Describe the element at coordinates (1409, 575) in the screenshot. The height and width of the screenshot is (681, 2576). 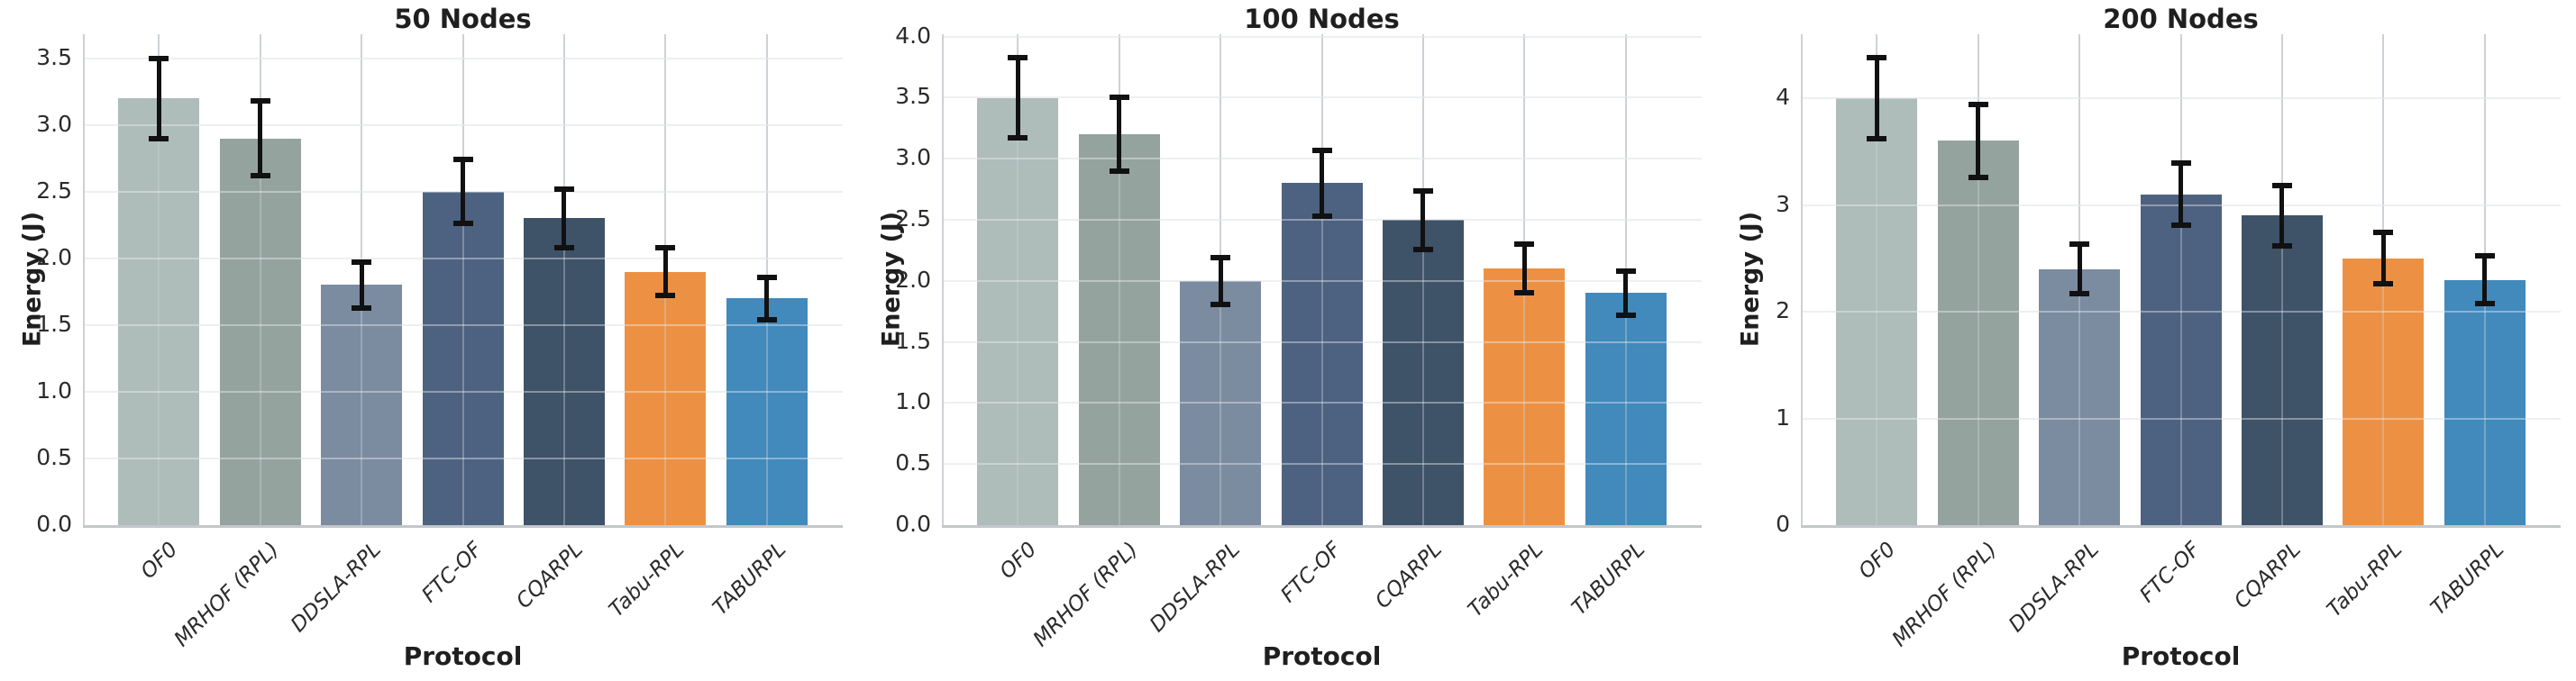
I see `x-tick-label: CQARPL` at that location.